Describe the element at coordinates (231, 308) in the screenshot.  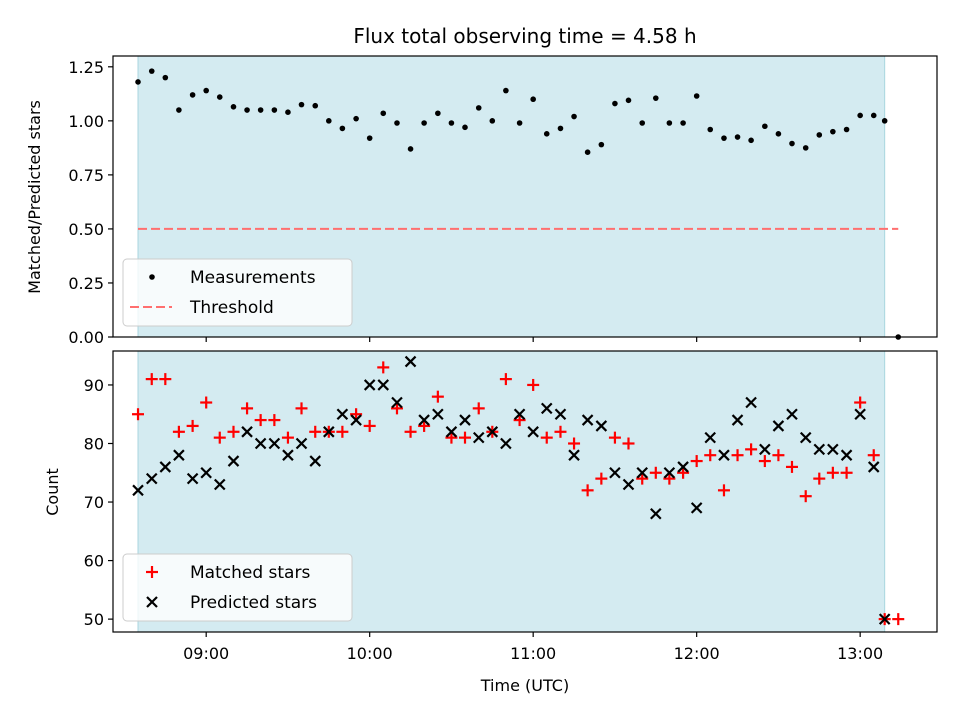
I see `legend-threshold-label: Threshold` at that location.